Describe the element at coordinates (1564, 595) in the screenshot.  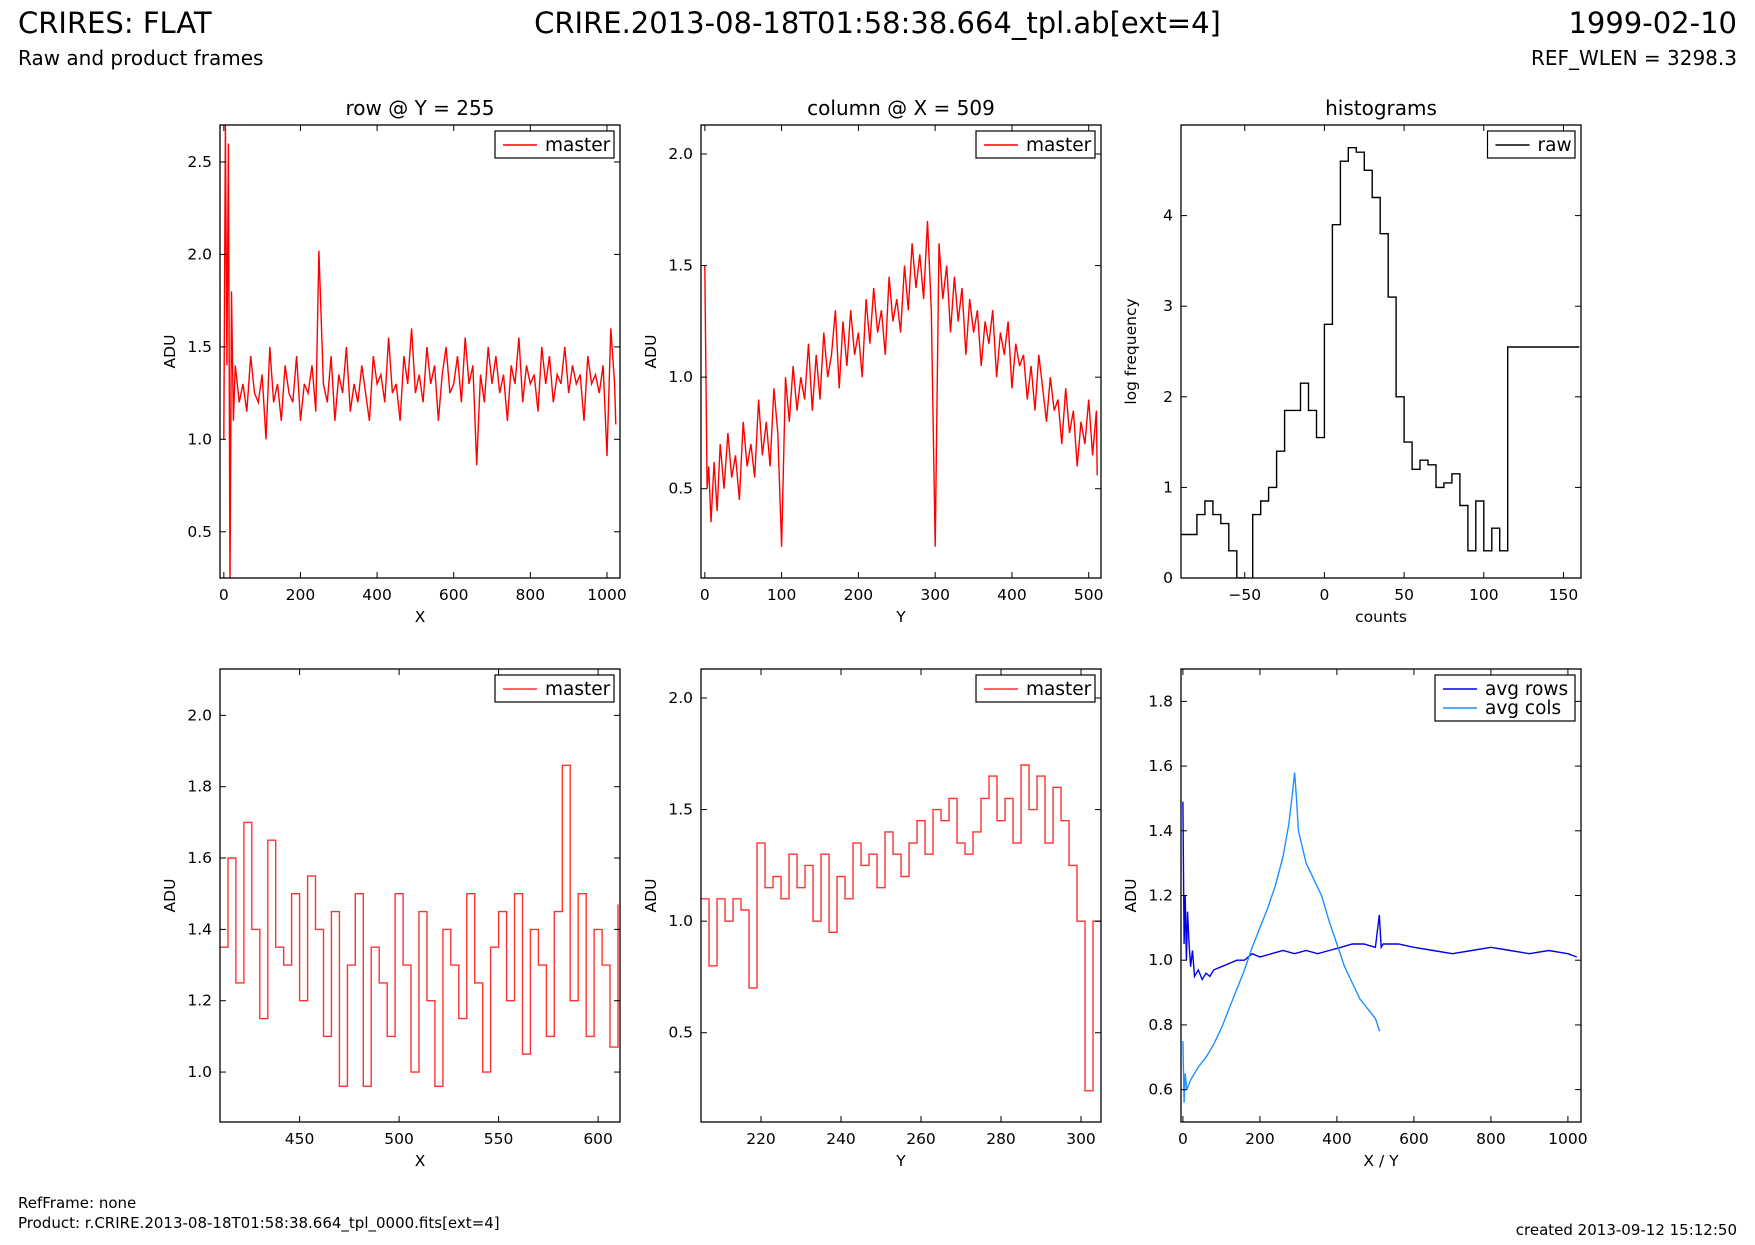
I see `x-tick-label: 150` at that location.